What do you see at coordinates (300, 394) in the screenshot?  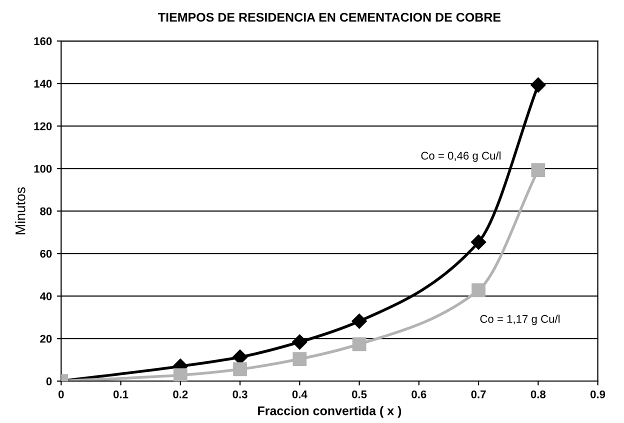 I see `x-tick-label: 0.4` at bounding box center [300, 394].